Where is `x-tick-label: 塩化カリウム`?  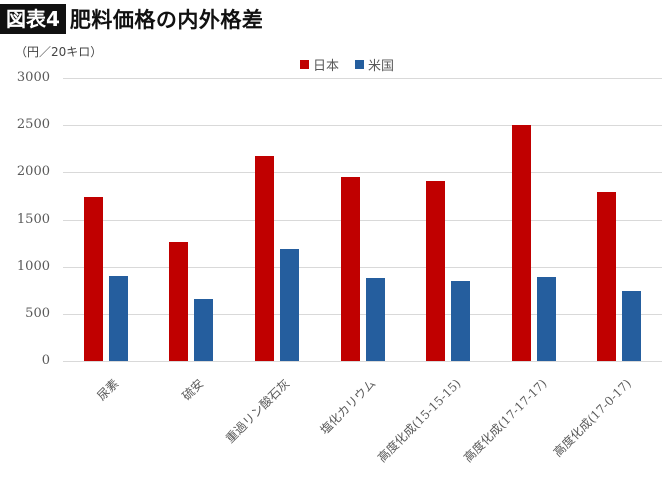
x-tick-label: 塩化カリウム is located at coordinates (347, 407).